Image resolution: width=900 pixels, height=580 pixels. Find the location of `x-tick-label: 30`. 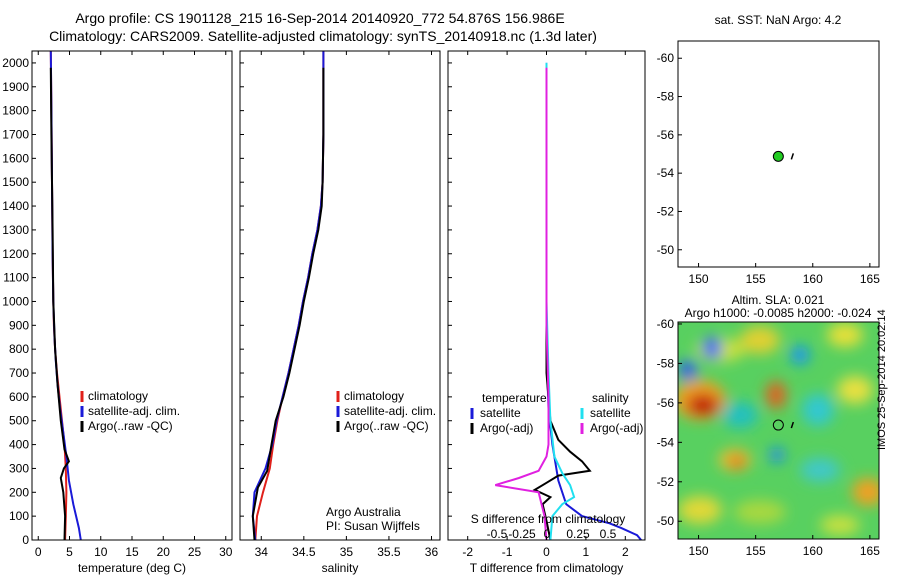

x-tick-label: 30 is located at coordinates (226, 552).